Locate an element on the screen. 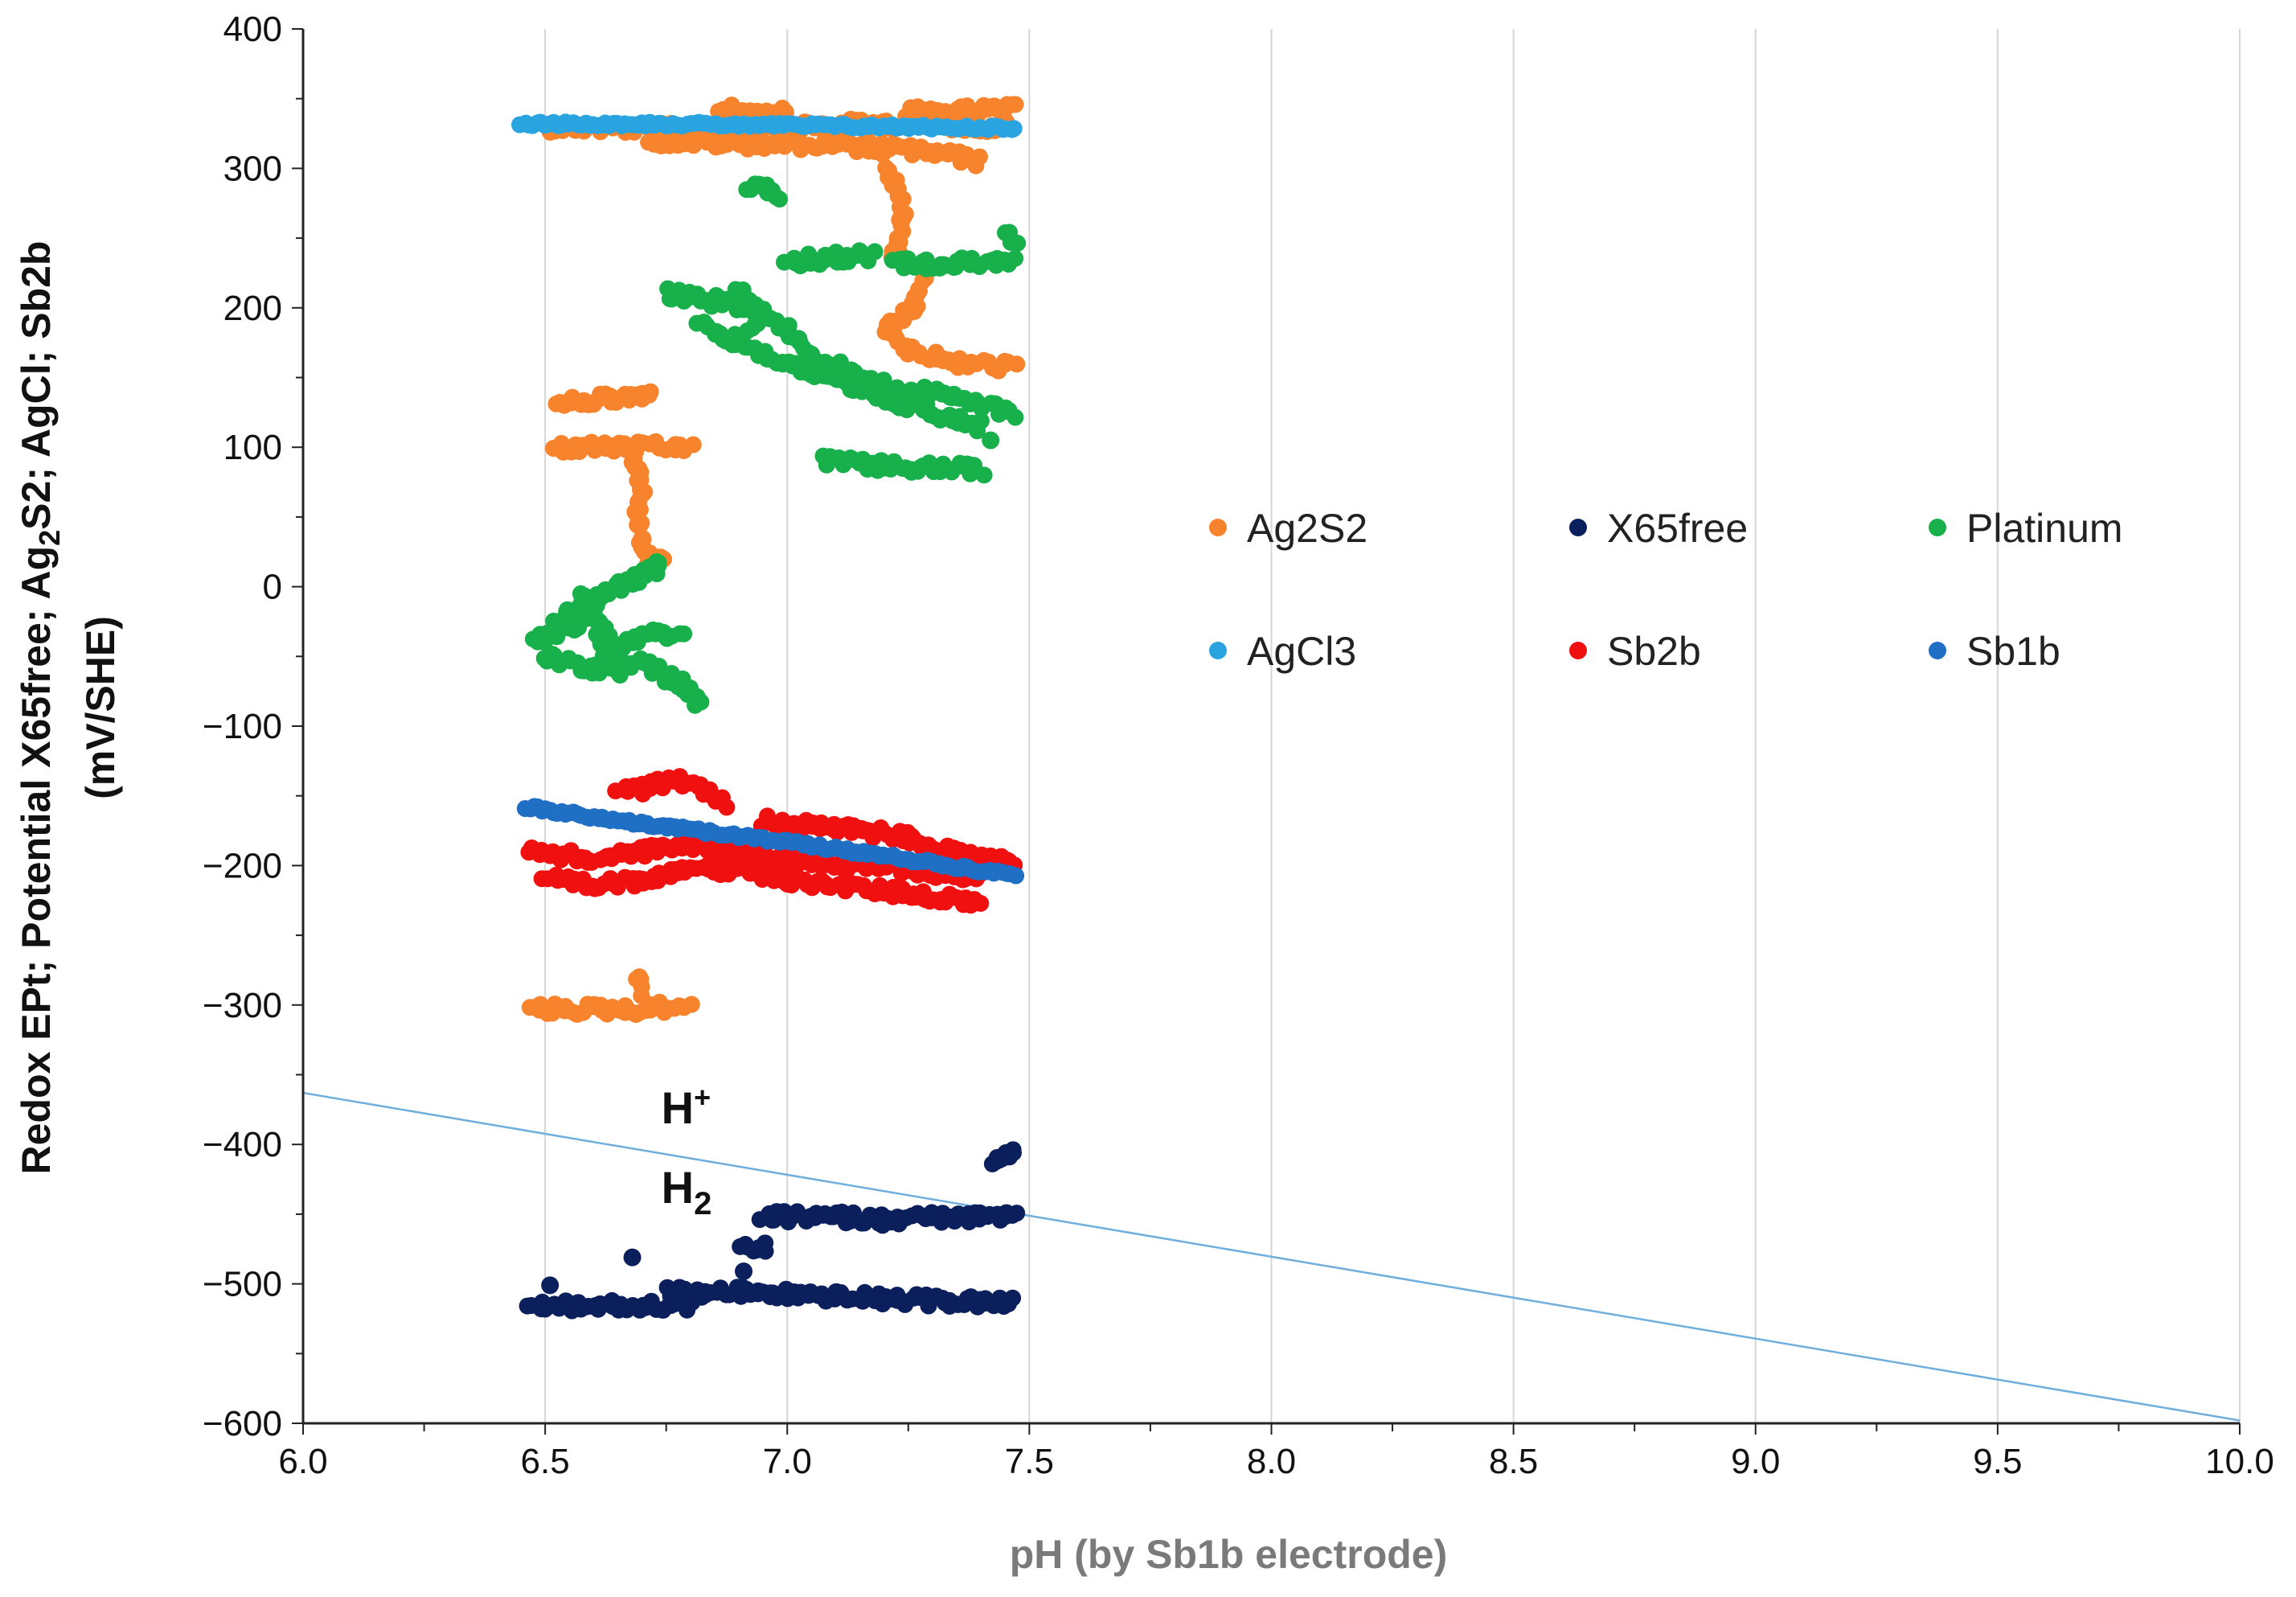  legend-label-sb1b: Sb1b is located at coordinates (2013, 651).